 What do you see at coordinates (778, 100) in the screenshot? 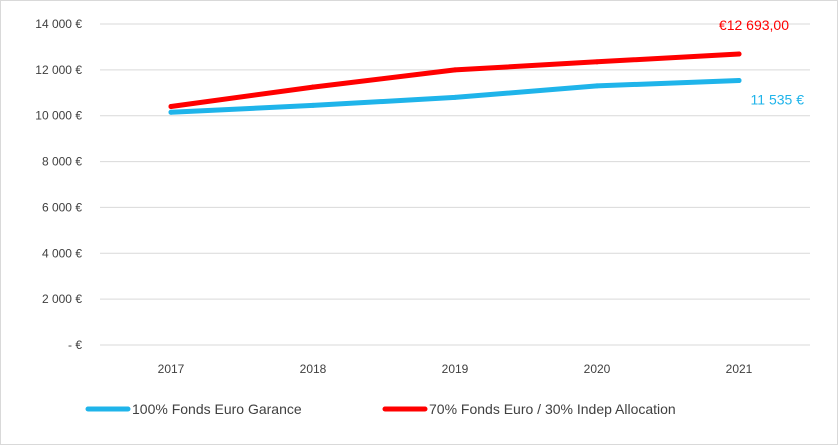
I see `end-label-series-1: 11 535 €` at bounding box center [778, 100].